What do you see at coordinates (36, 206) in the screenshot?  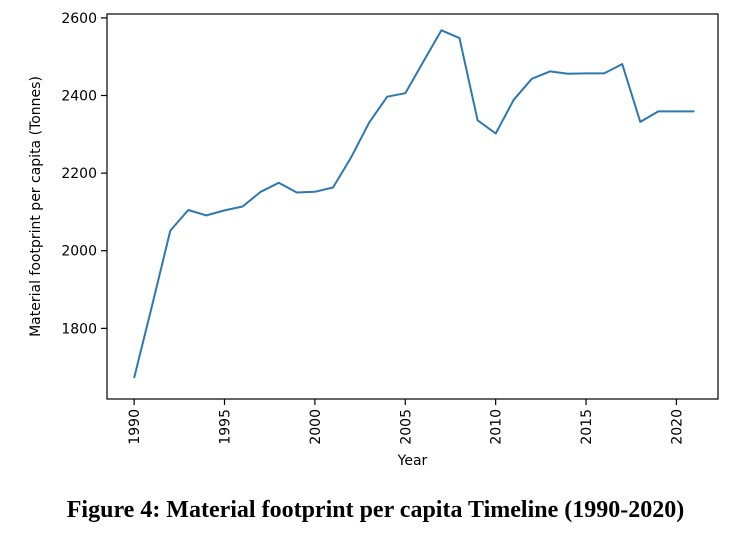 I see `y-axis-label: Material footprint per capita (Tonnes)` at bounding box center [36, 206].